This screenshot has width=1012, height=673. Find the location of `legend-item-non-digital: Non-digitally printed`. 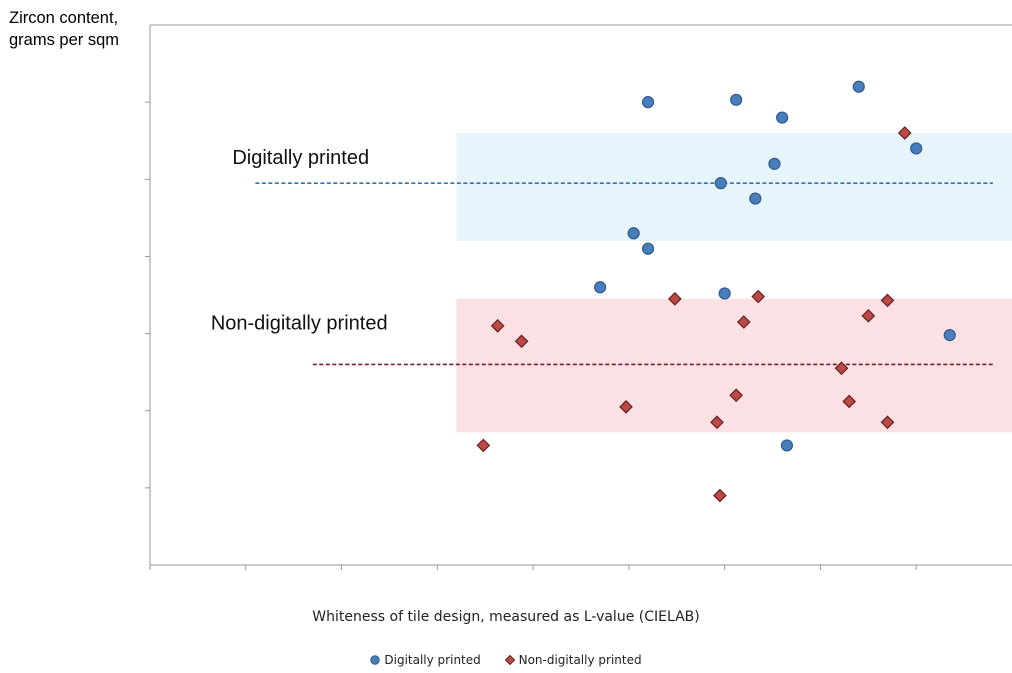

legend-item-non-digital: Non-digitally printed is located at coordinates (573, 660).